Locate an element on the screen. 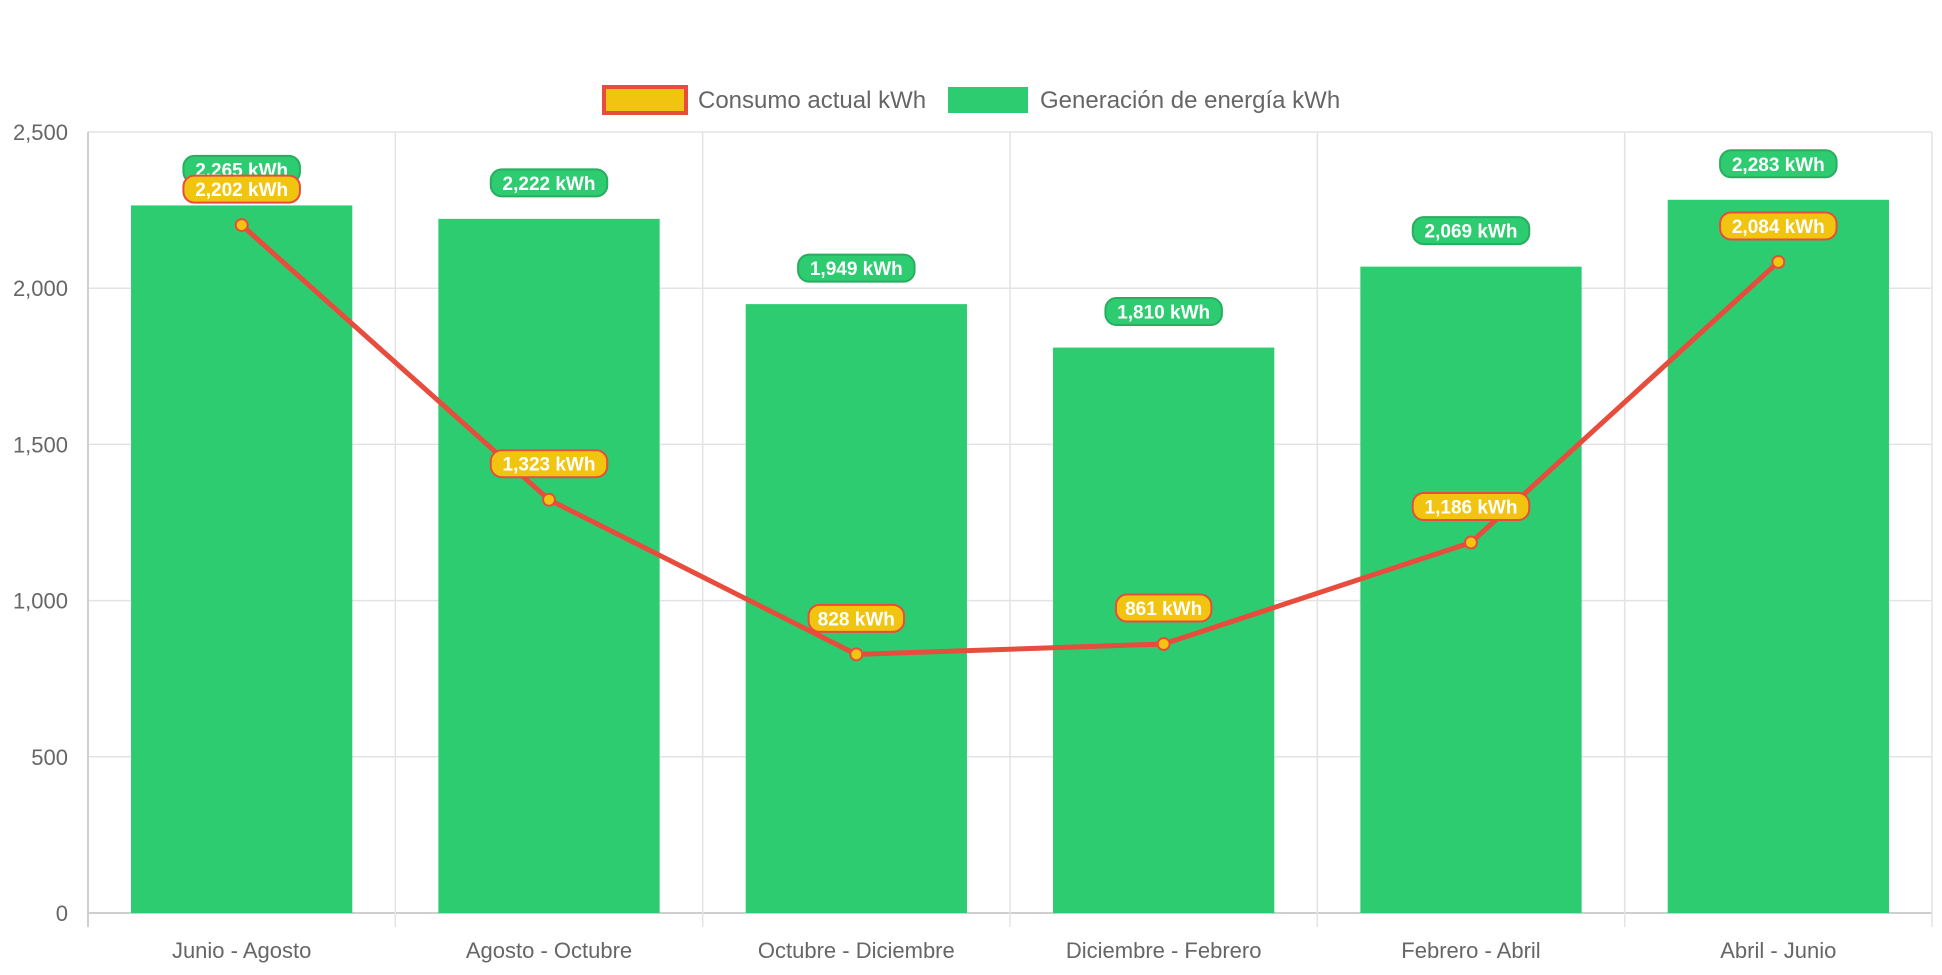 This screenshot has width=1942, height=975. data-label-consumo: 1,186 kWh is located at coordinates (1471, 507).